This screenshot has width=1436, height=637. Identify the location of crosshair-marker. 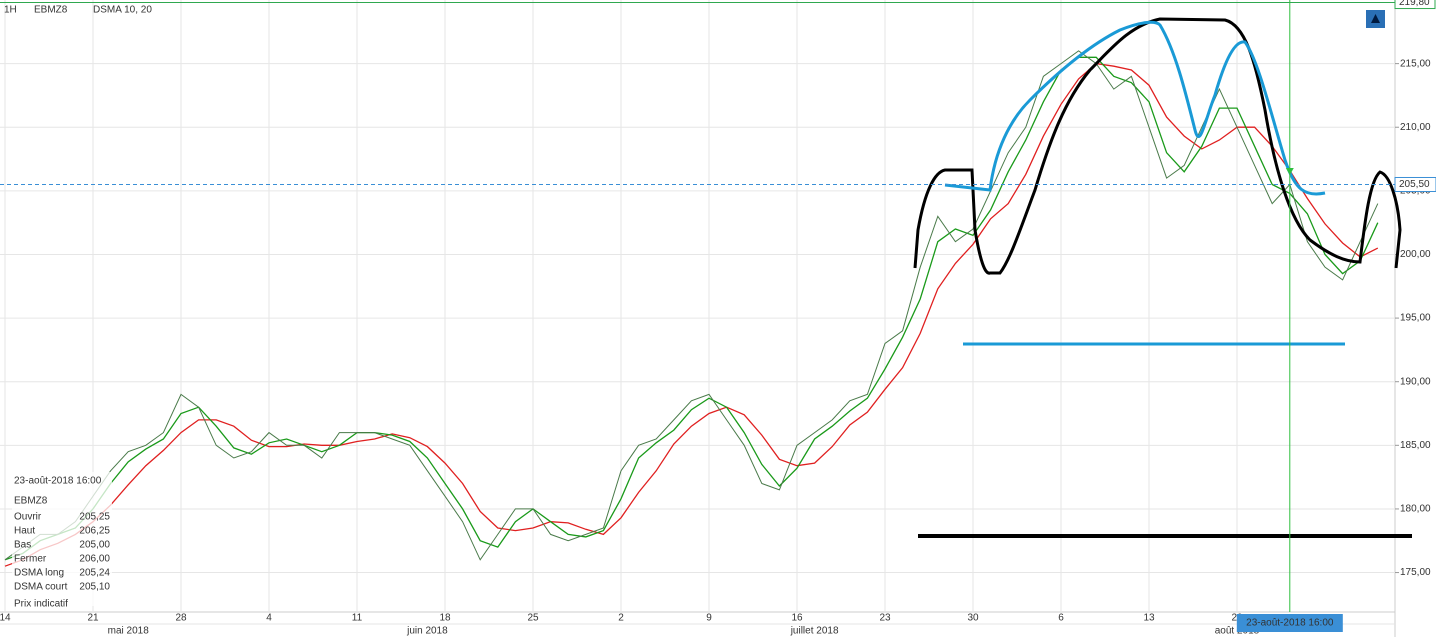
(1289, 171).